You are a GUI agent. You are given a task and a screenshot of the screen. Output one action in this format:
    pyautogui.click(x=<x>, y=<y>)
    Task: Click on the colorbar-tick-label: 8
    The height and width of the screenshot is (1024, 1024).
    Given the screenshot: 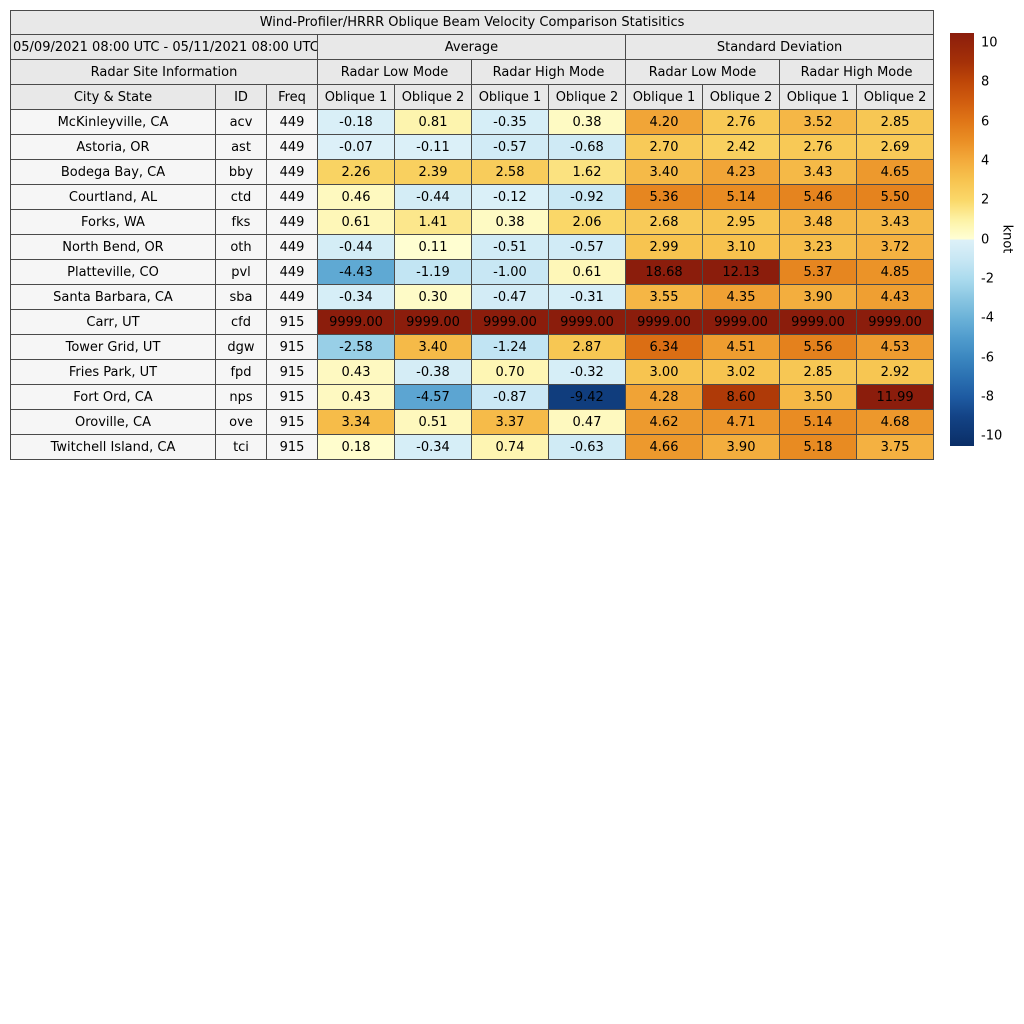 What is the action you would take?
    pyautogui.click(x=985, y=82)
    